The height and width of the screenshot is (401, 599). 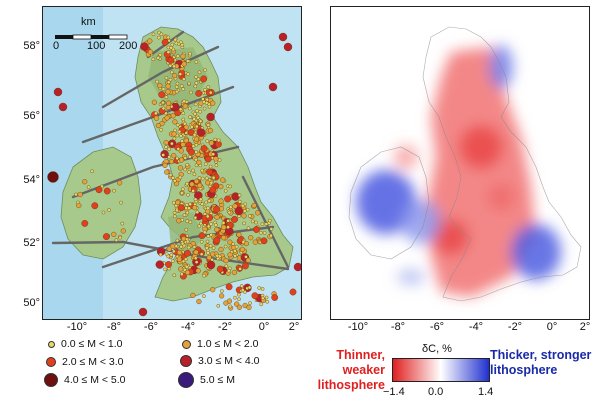 I want to click on anomaly-blue-sw, so click(x=411, y=277).